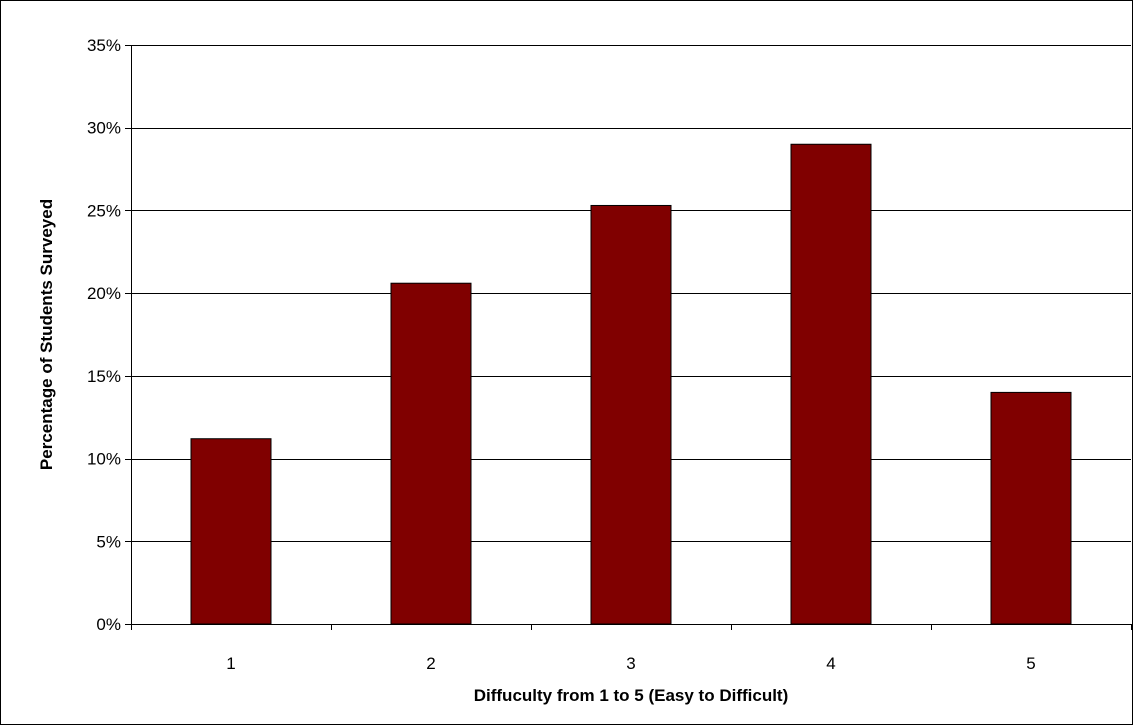 Image resolution: width=1133 pixels, height=726 pixels. I want to click on x-tick-labels: 1 2 3 4 5, so click(630, 663).